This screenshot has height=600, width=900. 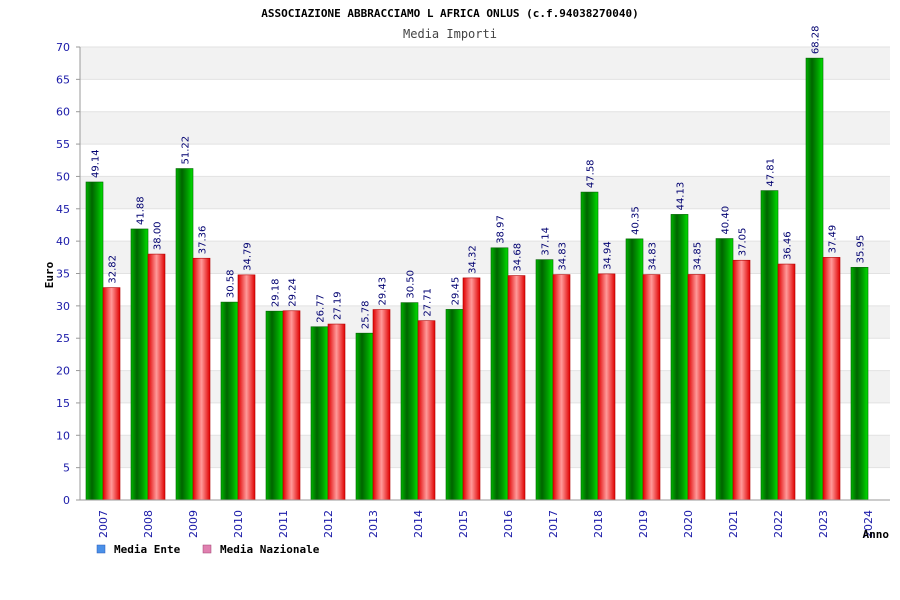 What do you see at coordinates (473, 259) in the screenshot?
I see `data-label: 34.32` at bounding box center [473, 259].